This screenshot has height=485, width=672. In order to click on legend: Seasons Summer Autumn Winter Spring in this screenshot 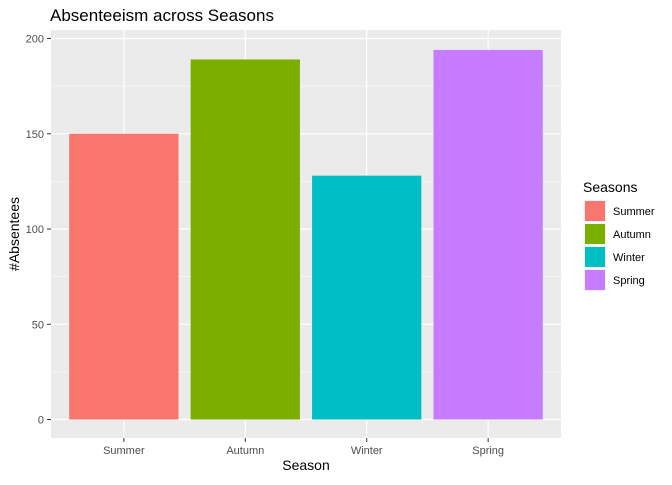, I will do `click(619, 235)`.